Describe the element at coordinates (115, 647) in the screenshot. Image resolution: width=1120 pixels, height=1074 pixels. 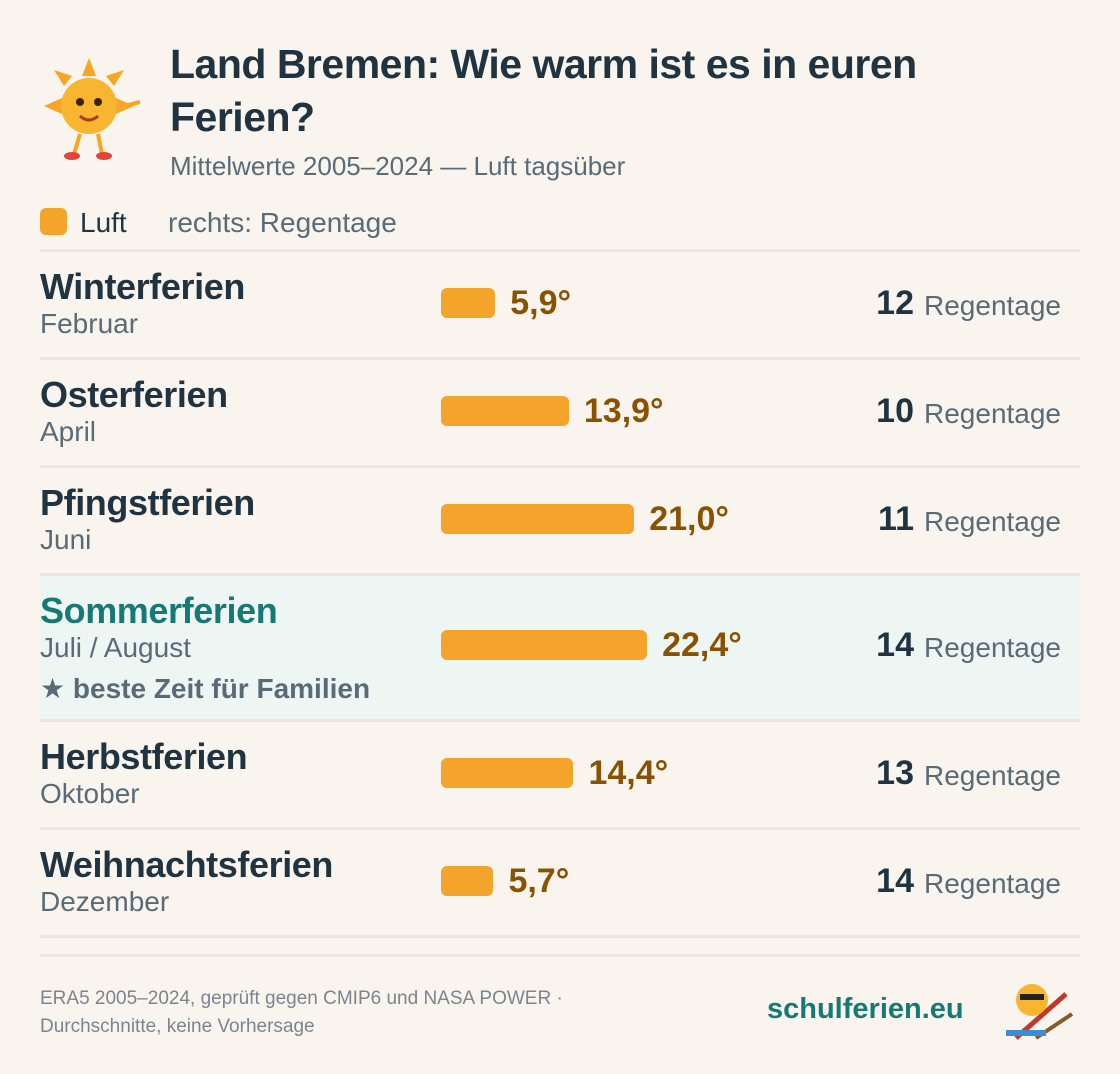
I see `period-label: Juli / August` at that location.